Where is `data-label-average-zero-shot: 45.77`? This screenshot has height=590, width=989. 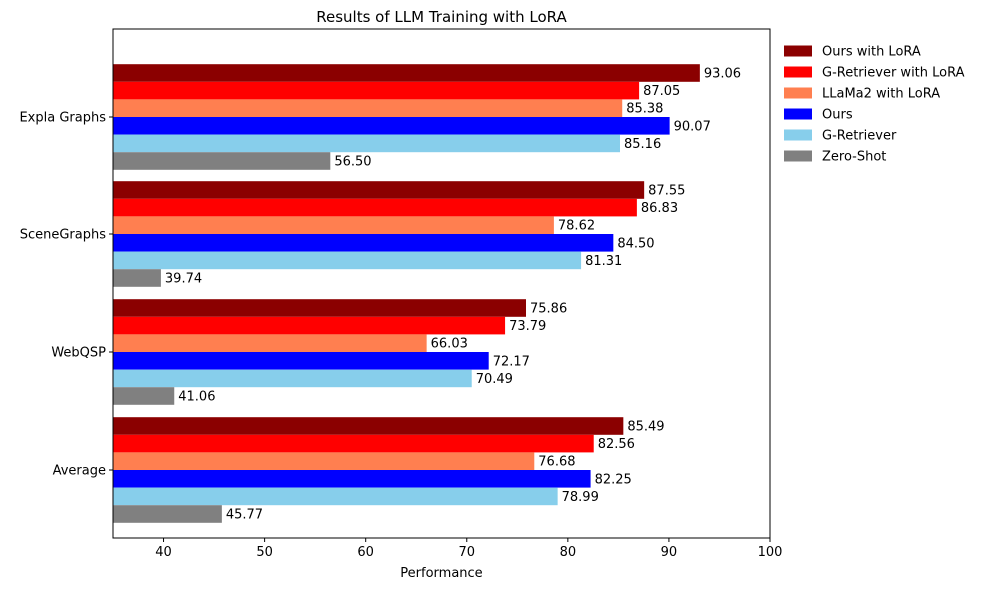
data-label-average-zero-shot: 45.77 is located at coordinates (244, 515).